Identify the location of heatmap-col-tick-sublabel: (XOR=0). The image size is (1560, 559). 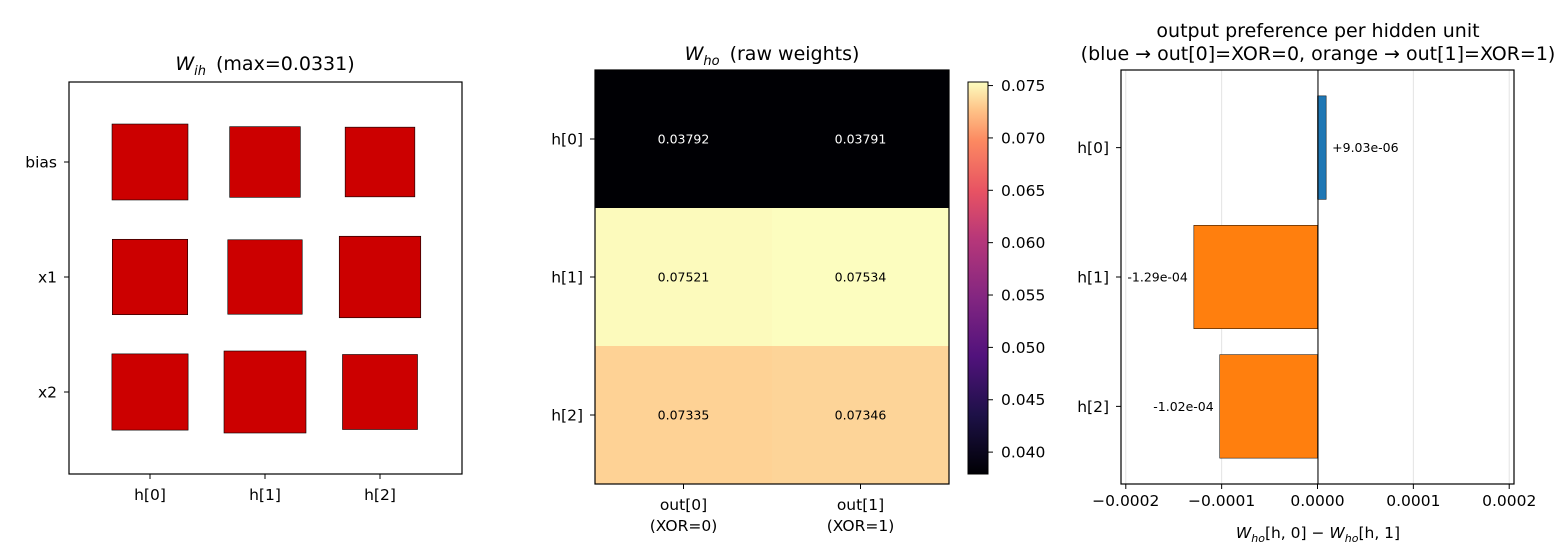
(684, 526).